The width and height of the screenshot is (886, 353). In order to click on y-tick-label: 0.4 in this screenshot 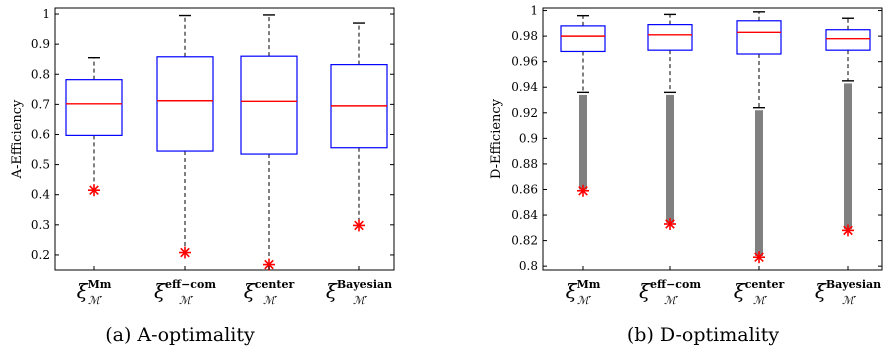, I will do `click(40, 195)`.